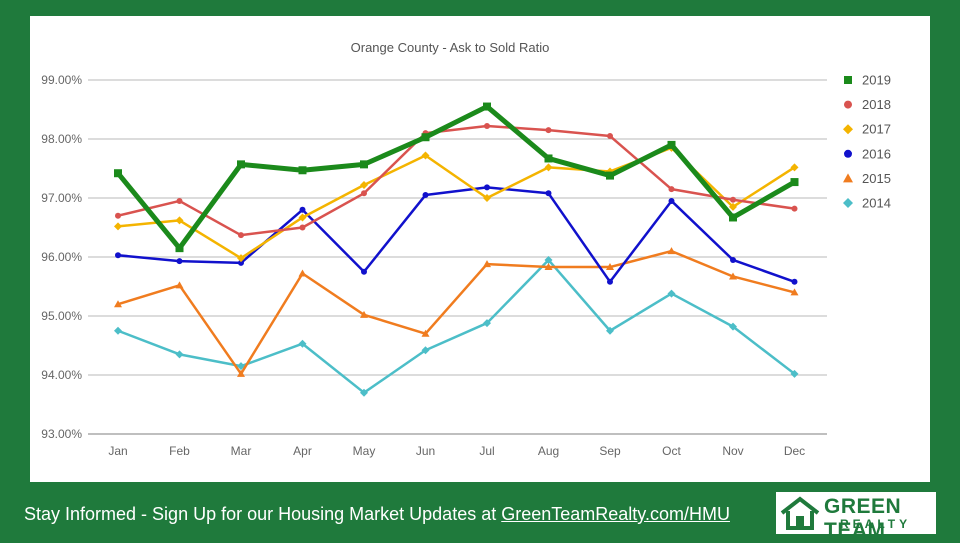 The width and height of the screenshot is (960, 543). What do you see at coordinates (794, 451) in the screenshot?
I see `x-tick-label: Dec` at bounding box center [794, 451].